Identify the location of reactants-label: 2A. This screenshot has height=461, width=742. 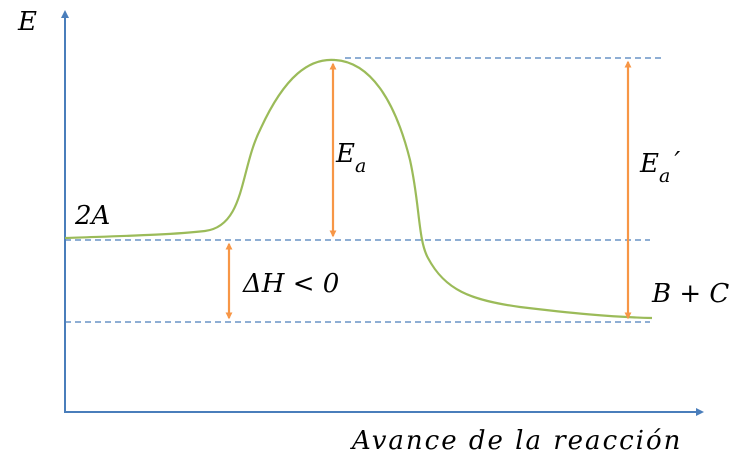
(92, 216).